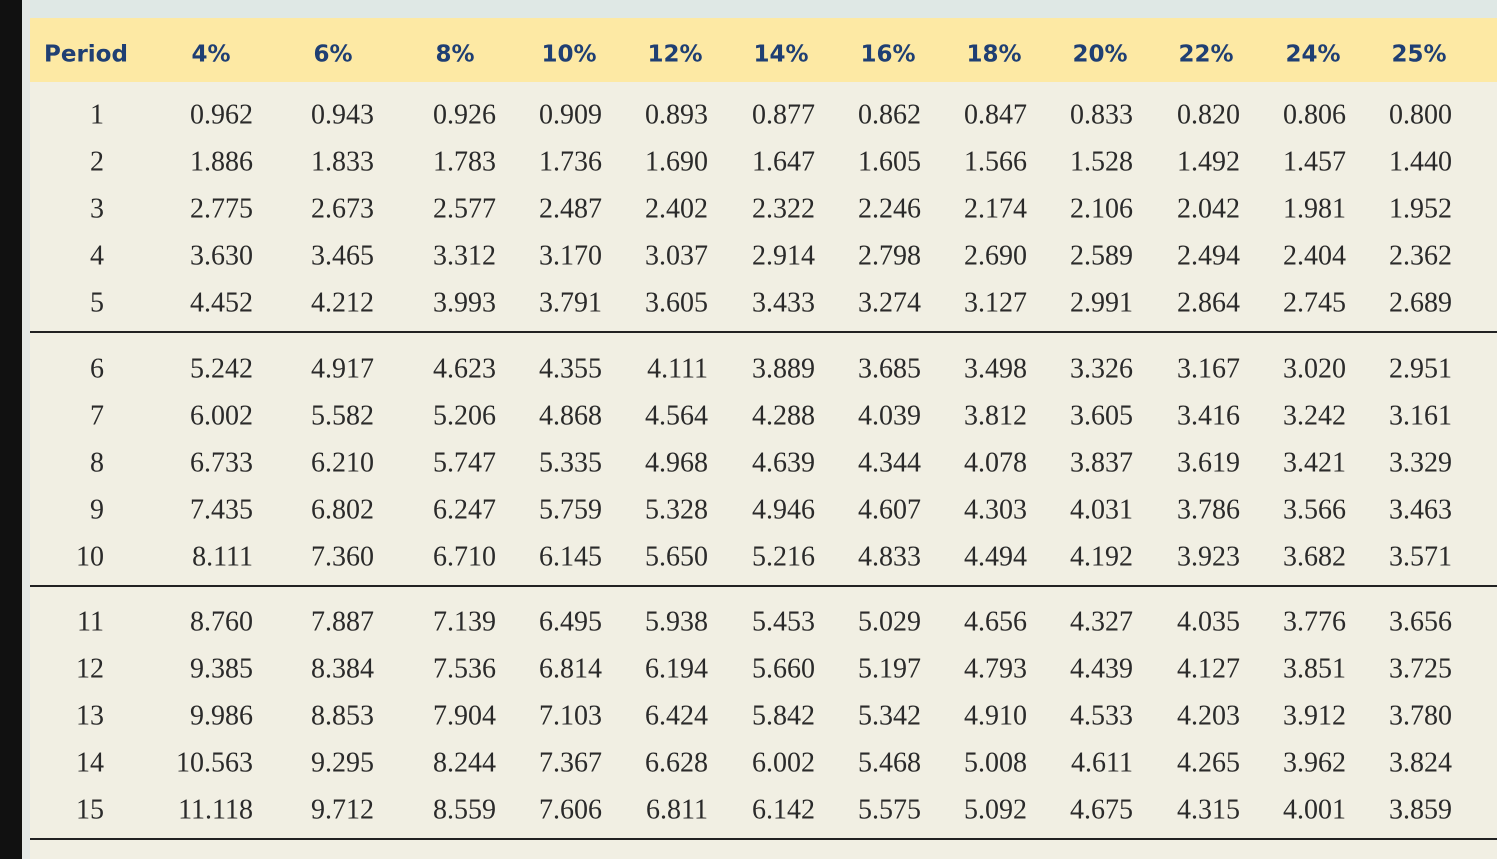  What do you see at coordinates (464, 809) in the screenshot?
I see `factor-cell: 8.559` at bounding box center [464, 809].